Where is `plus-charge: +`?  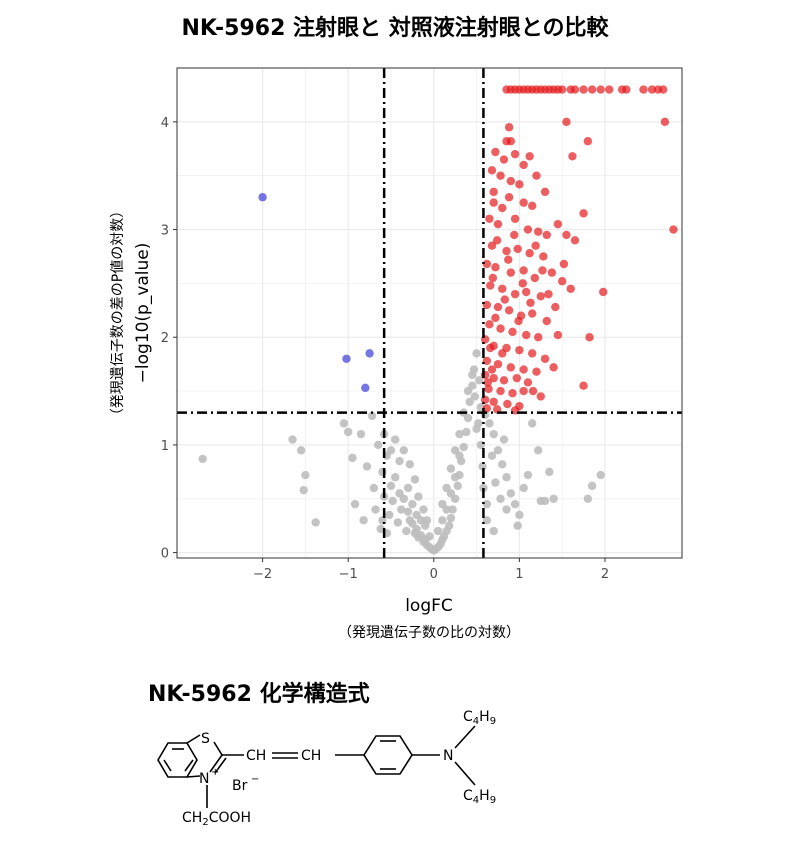
plus-charge: + is located at coordinates (215, 772).